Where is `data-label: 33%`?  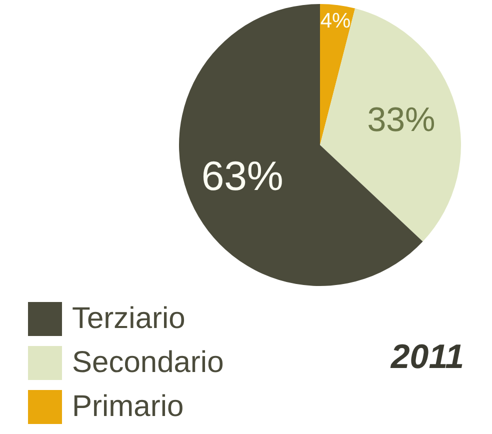 data-label: 33% is located at coordinates (401, 119).